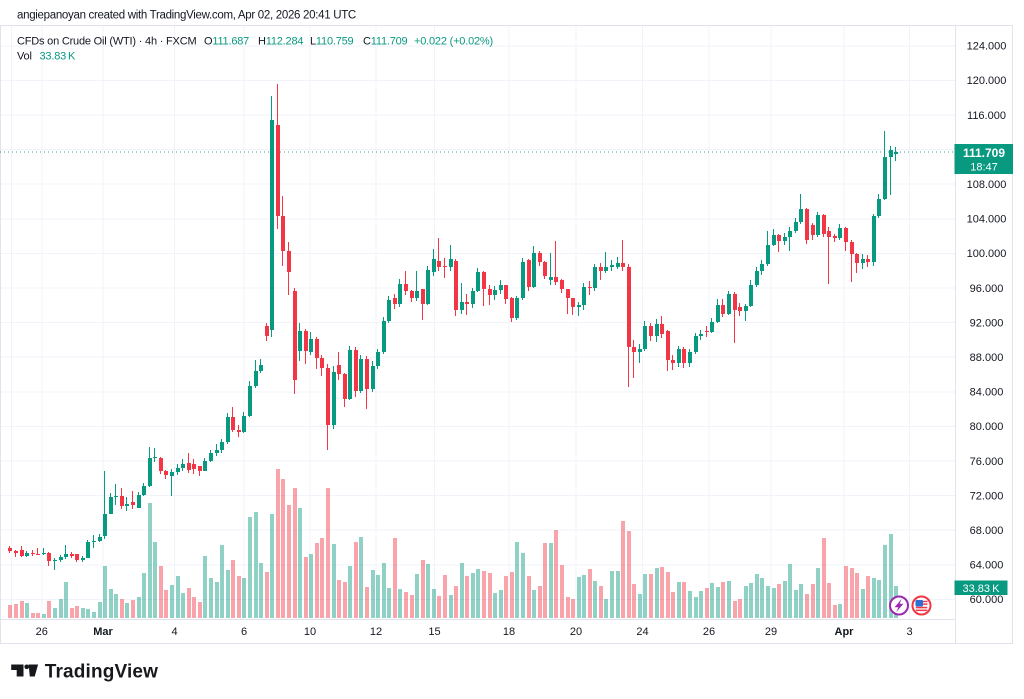 This screenshot has height=699, width=1024. I want to click on svg-text: 88.000, so click(987, 358).